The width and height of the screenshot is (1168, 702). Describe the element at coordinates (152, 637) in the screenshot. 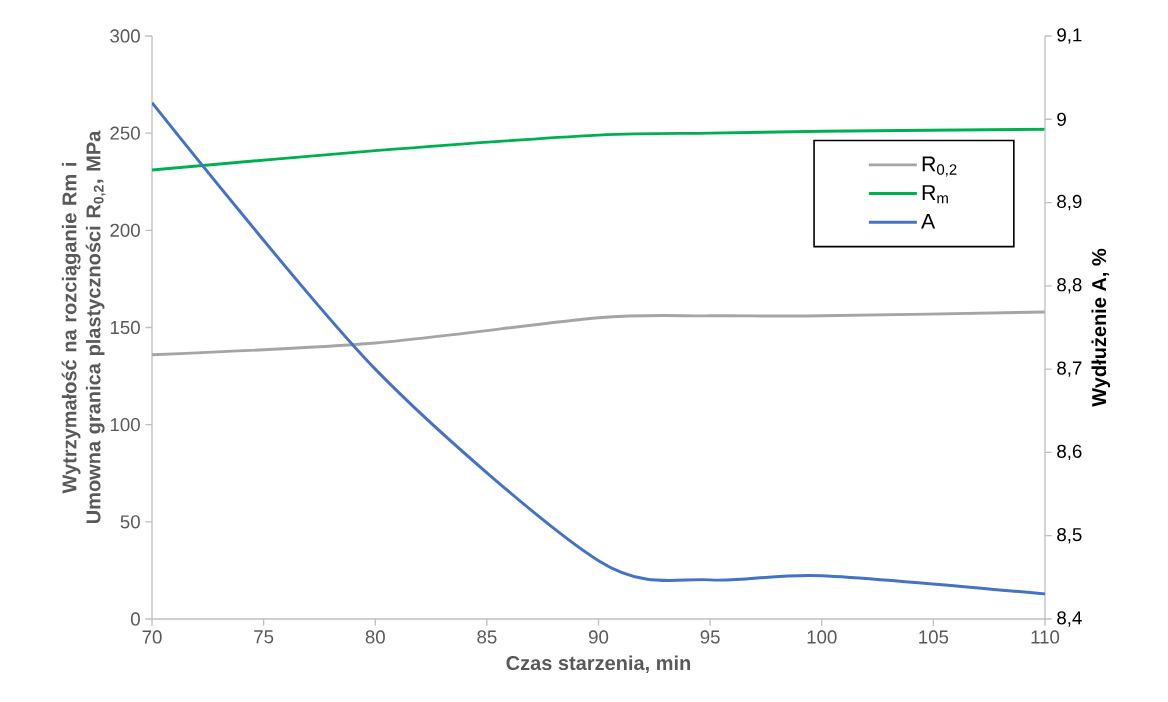

I see `x-tick-label: 70` at that location.